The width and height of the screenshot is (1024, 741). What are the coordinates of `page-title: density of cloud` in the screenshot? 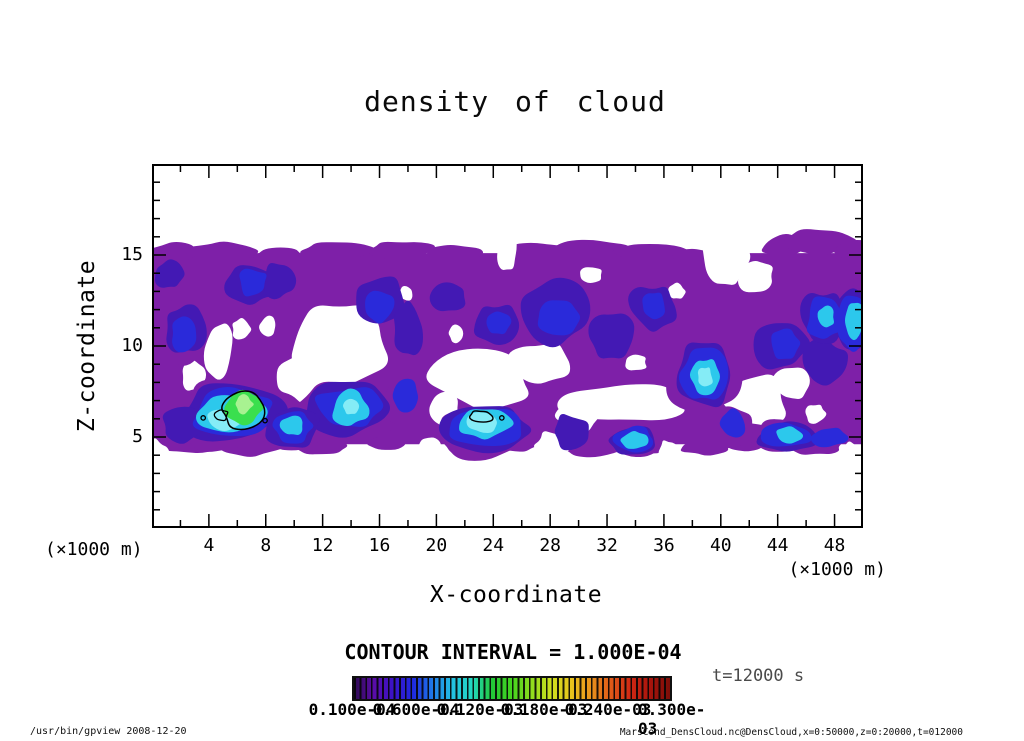 It's located at (515, 101).